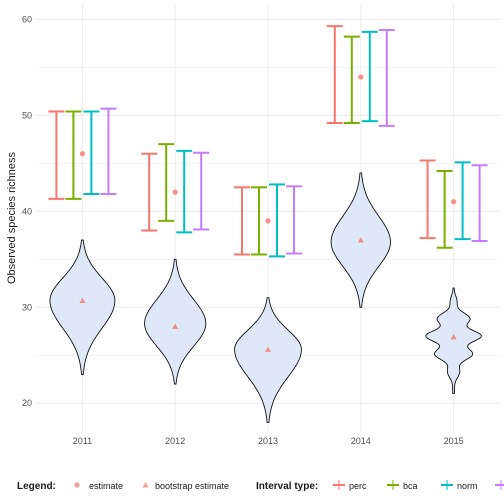 The height and width of the screenshot is (504, 504). What do you see at coordinates (454, 202) in the screenshot?
I see `estimate-point-2015` at bounding box center [454, 202].